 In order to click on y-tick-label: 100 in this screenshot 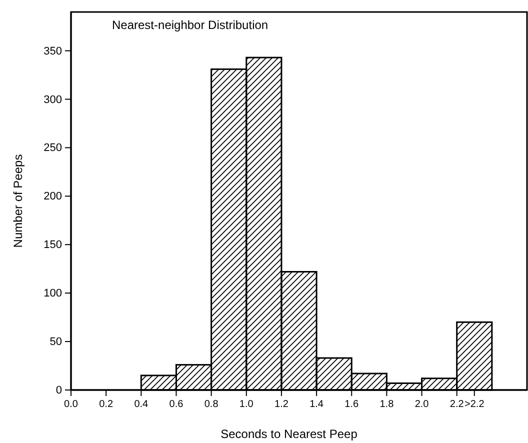, I will do `click(53, 294)`.